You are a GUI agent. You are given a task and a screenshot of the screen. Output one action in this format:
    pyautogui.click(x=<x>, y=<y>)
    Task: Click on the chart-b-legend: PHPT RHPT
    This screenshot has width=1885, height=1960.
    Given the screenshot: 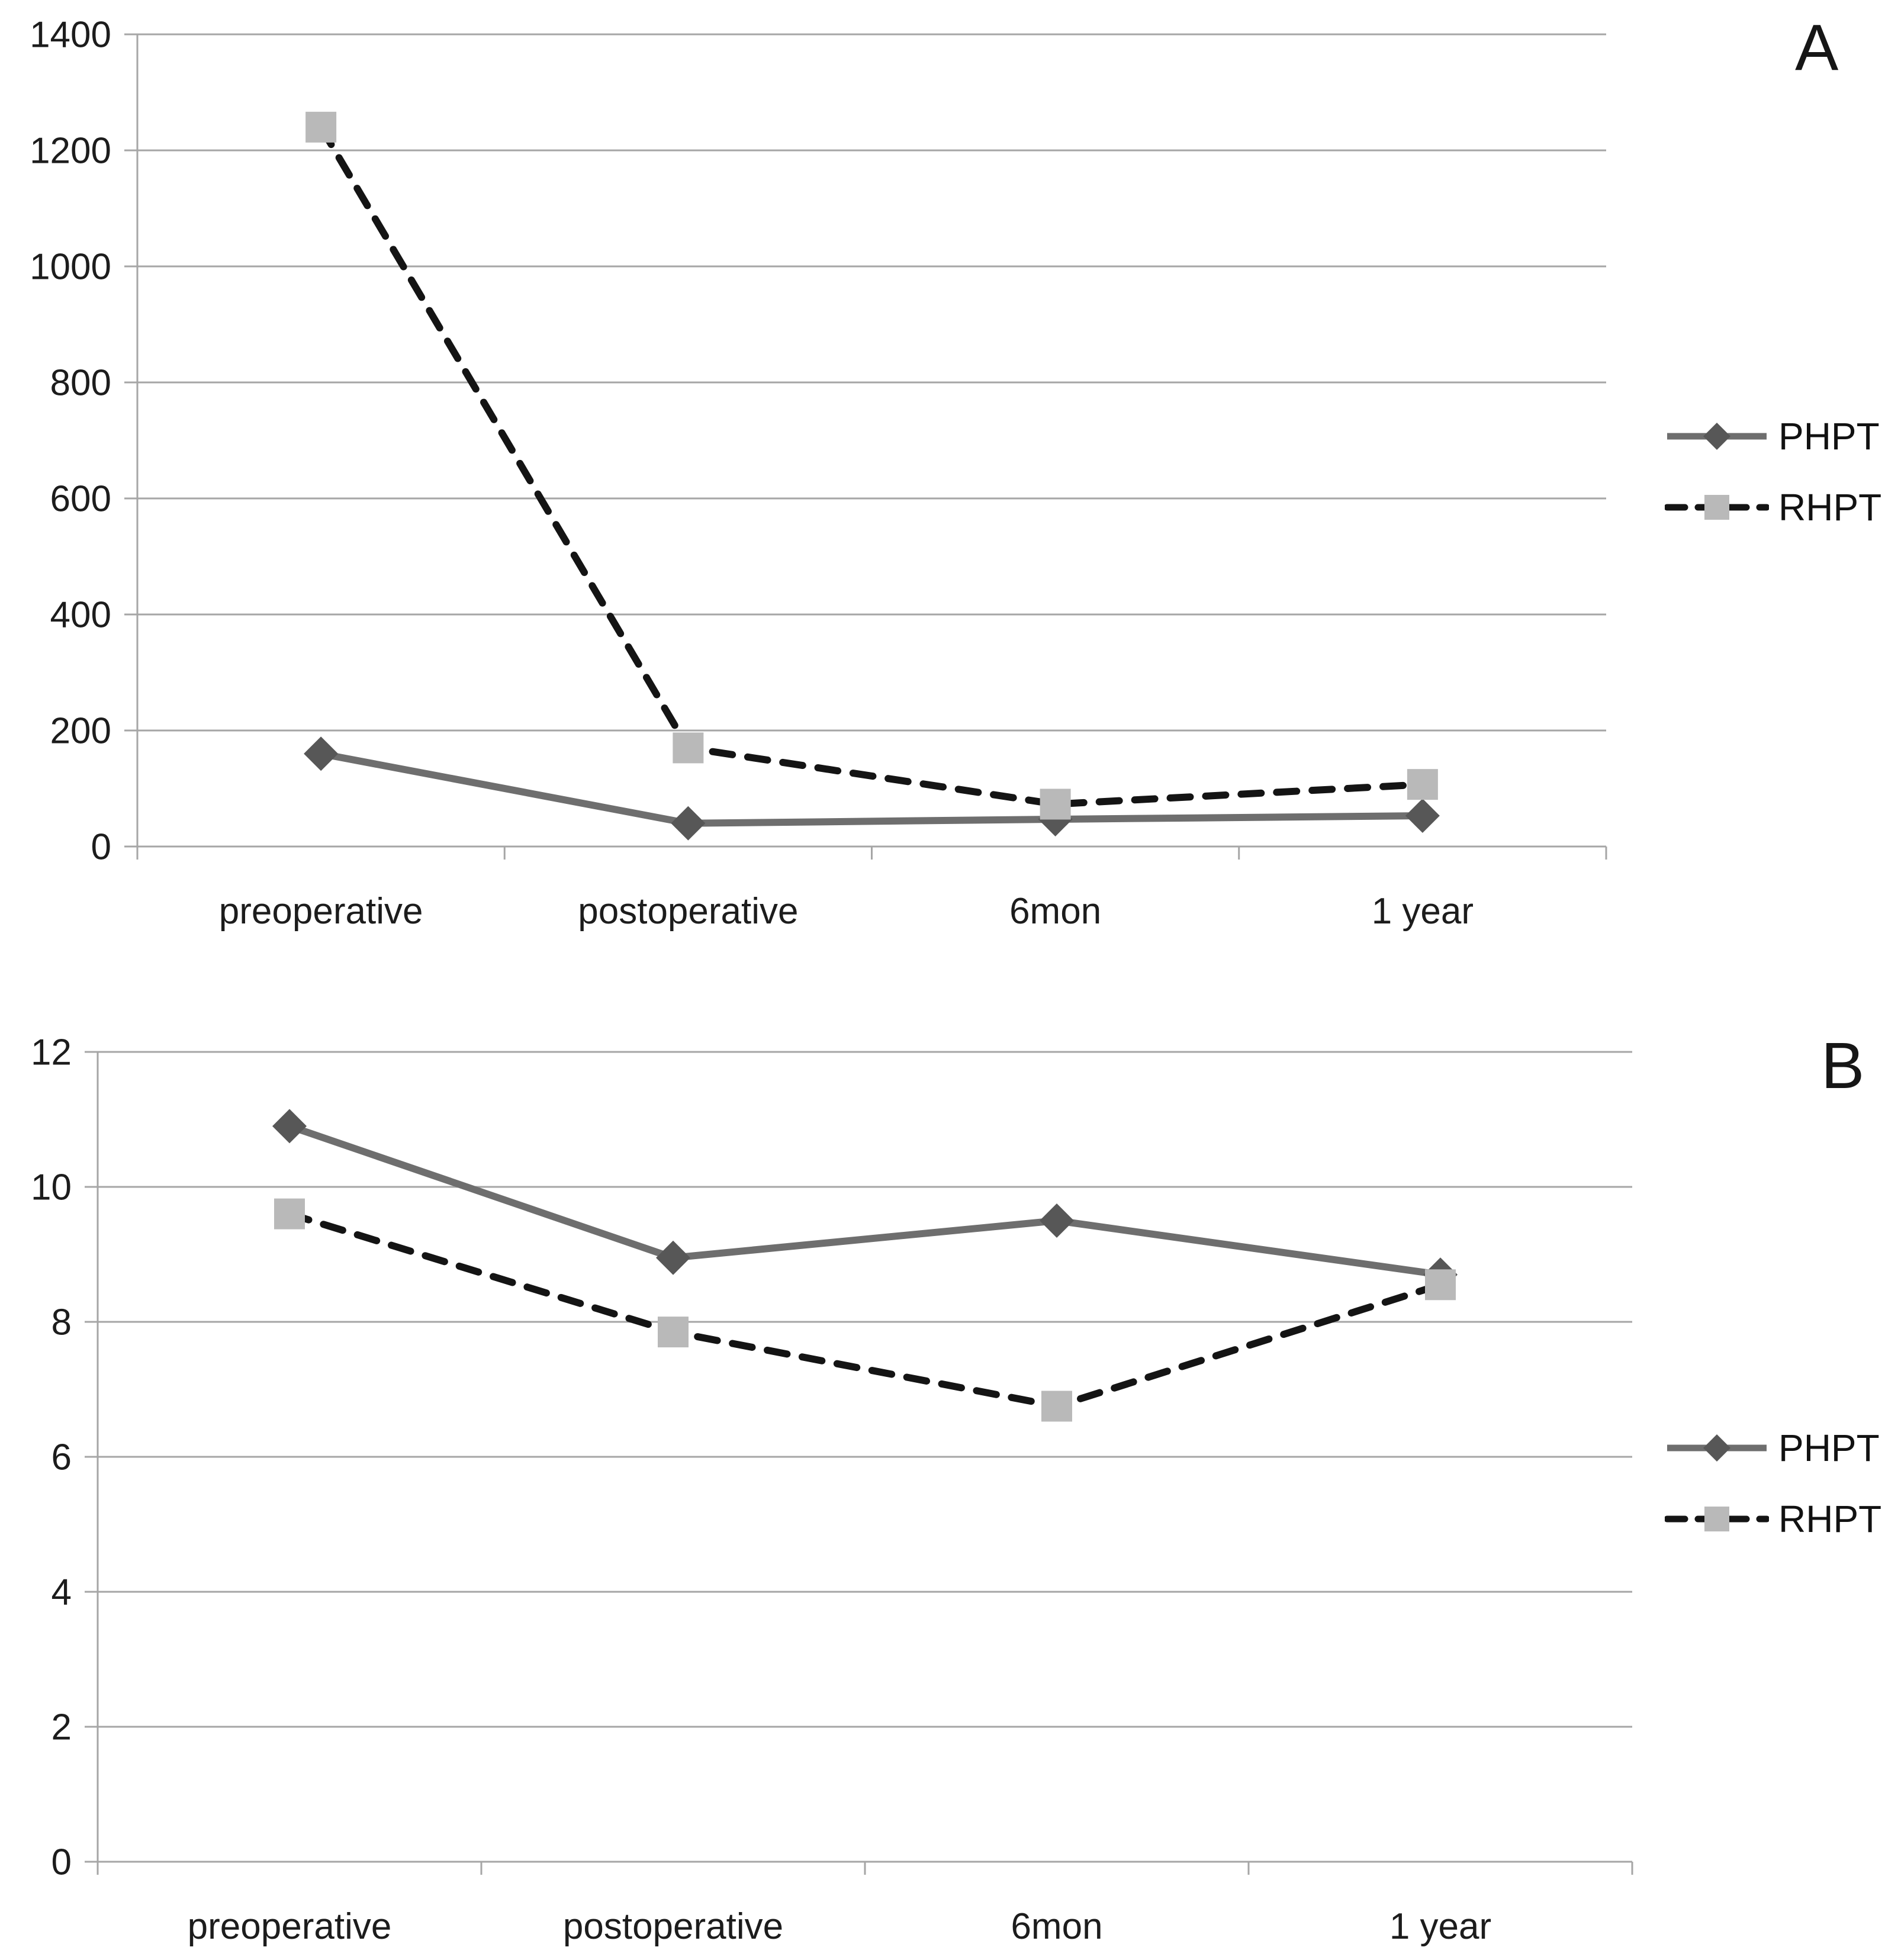 What is the action you would take?
    pyautogui.click(x=1773, y=1484)
    